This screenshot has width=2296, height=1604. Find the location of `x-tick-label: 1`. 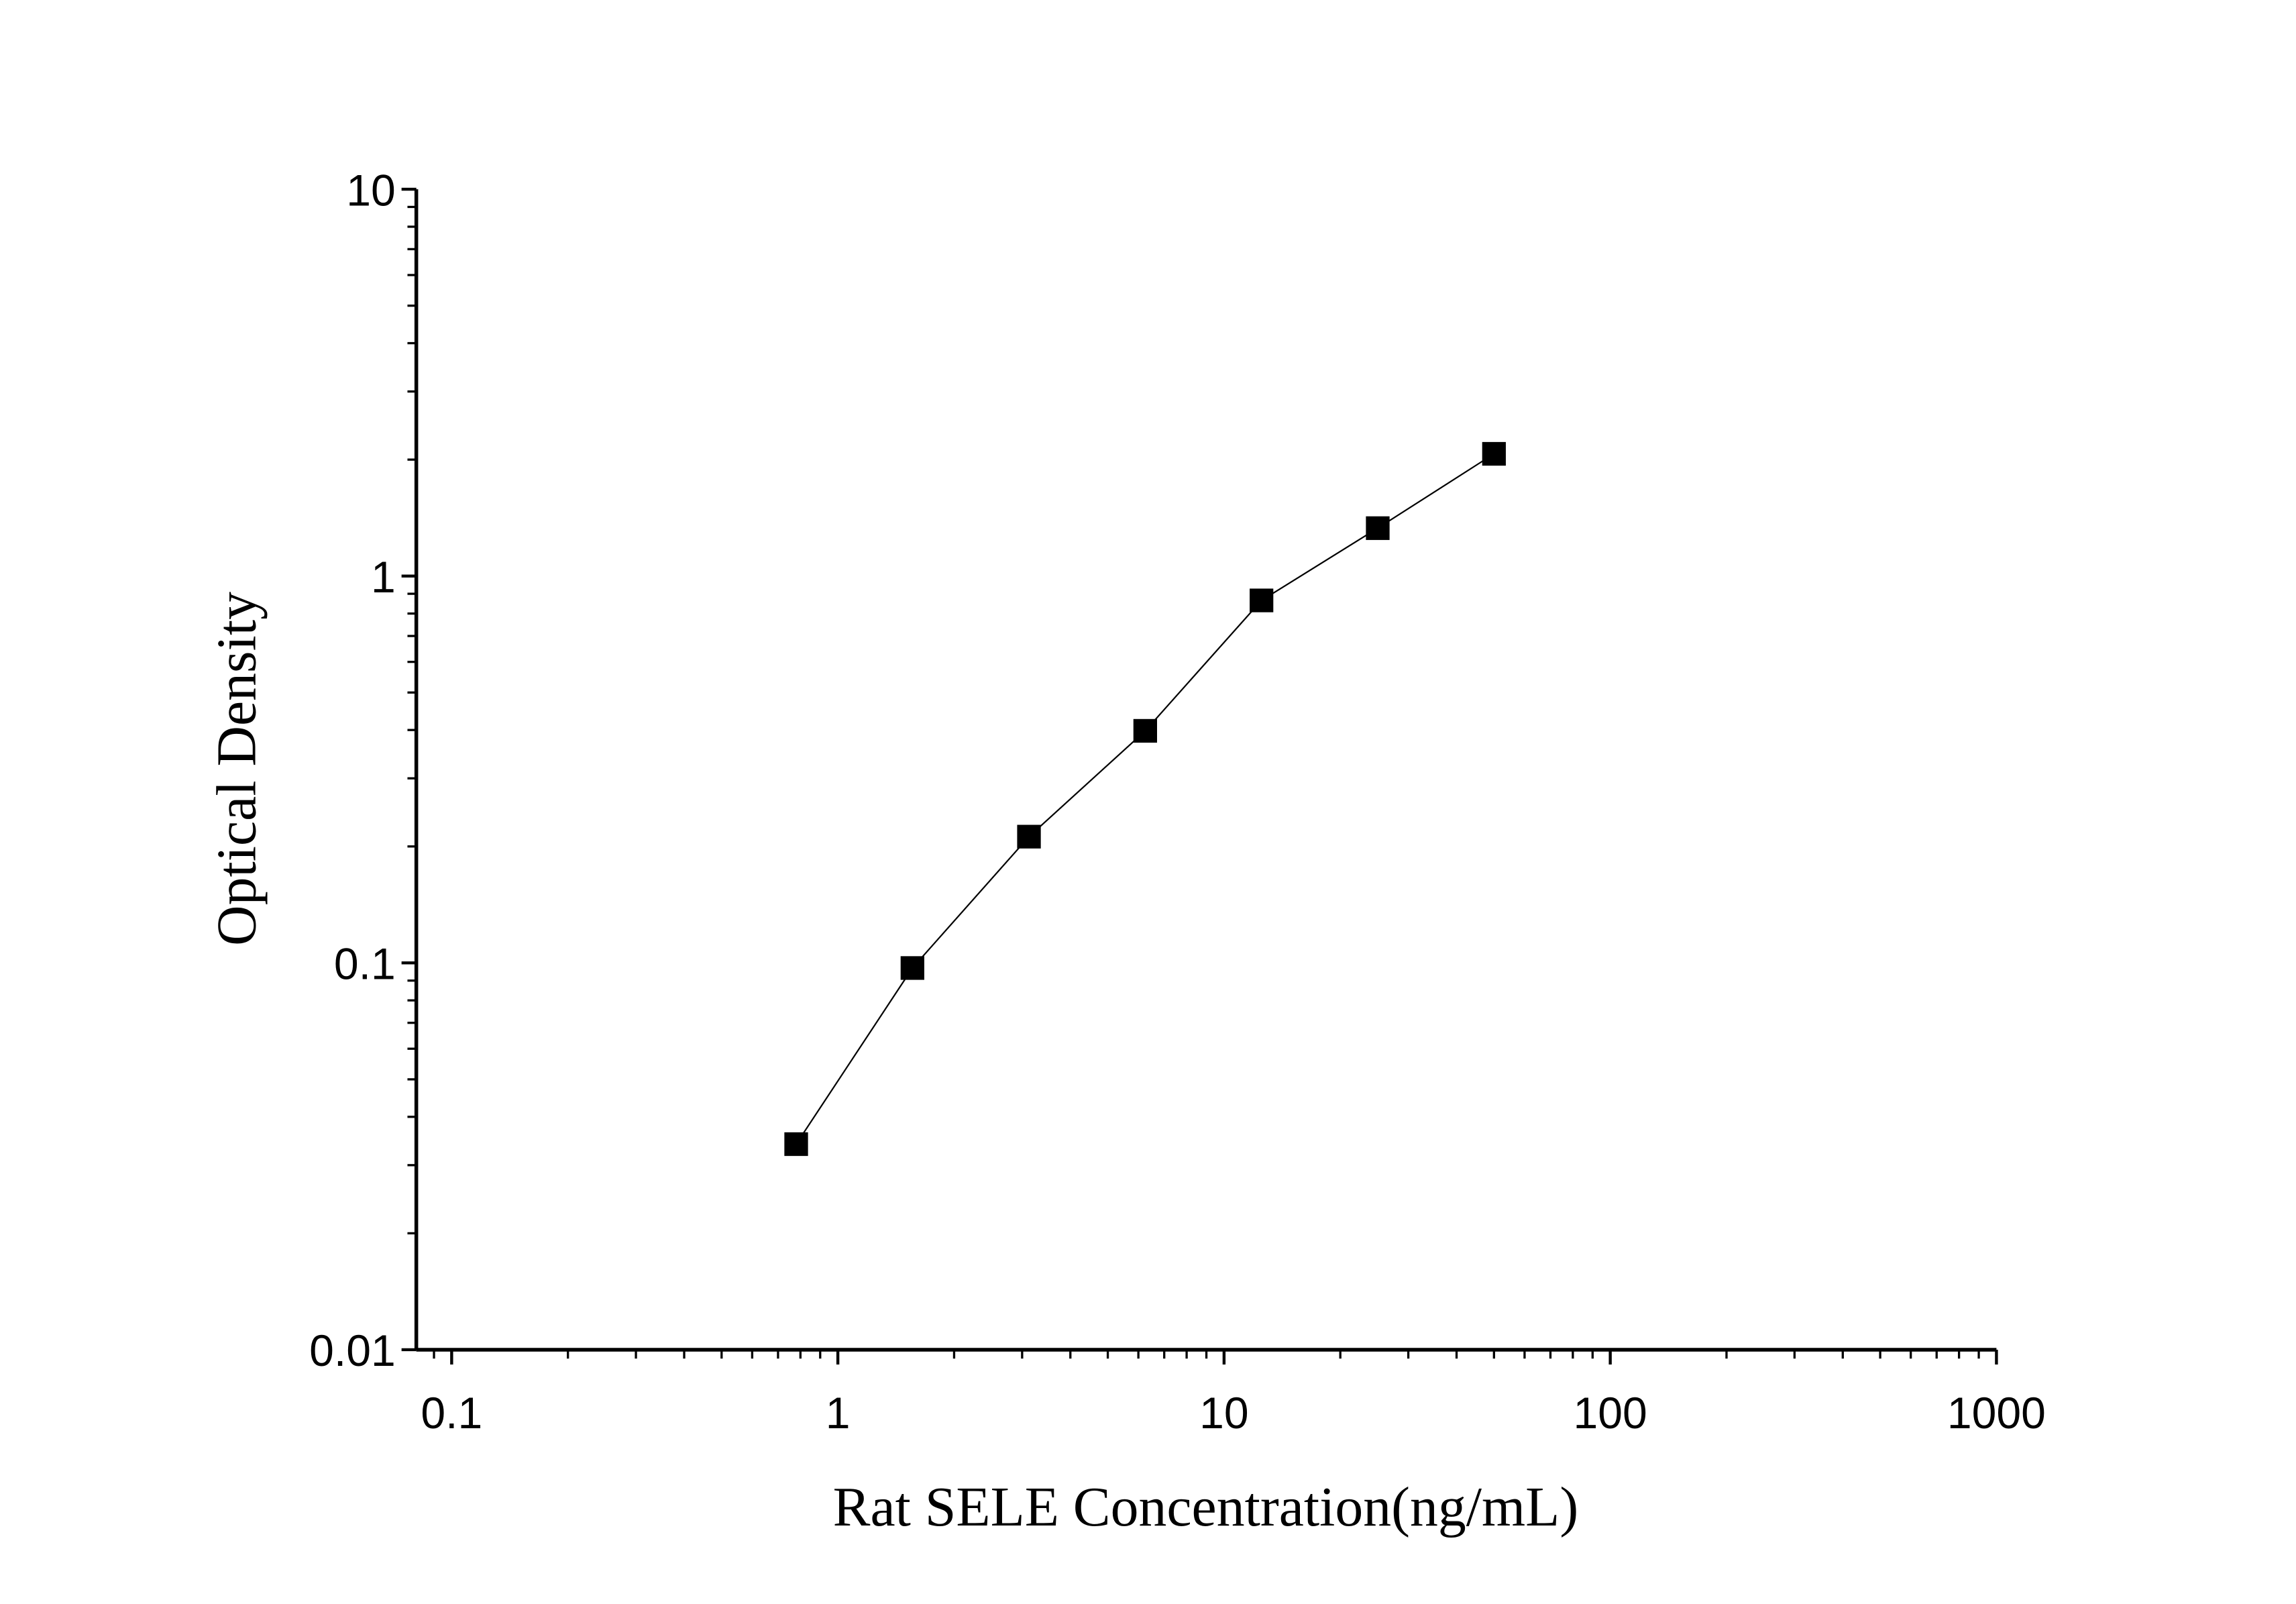

x-tick-label: 1 is located at coordinates (838, 1413).